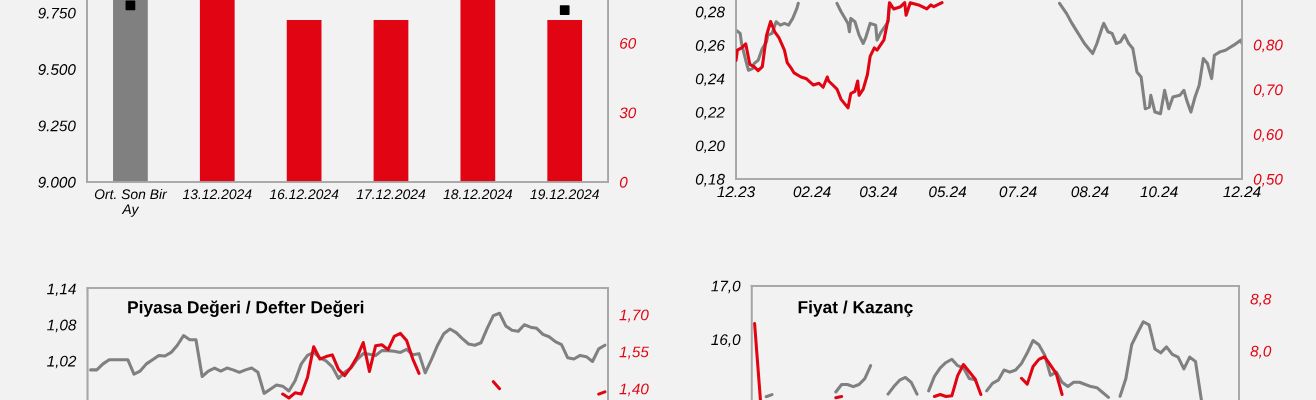 The image size is (1316, 400). Describe the element at coordinates (812, 192) in the screenshot. I see `x-tick-label: 02.24` at that location.